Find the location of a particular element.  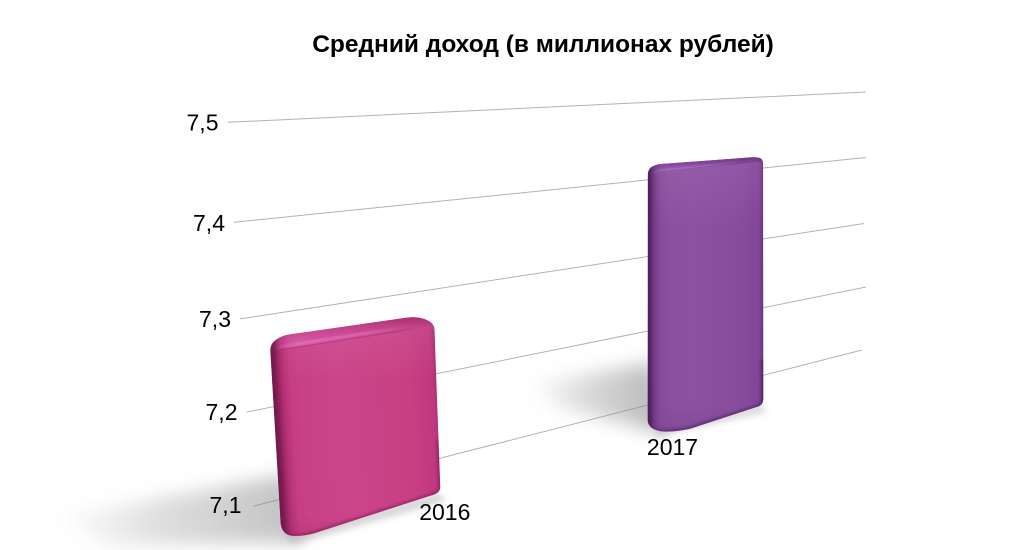

svg-text: 7,3 is located at coordinates (215, 319).